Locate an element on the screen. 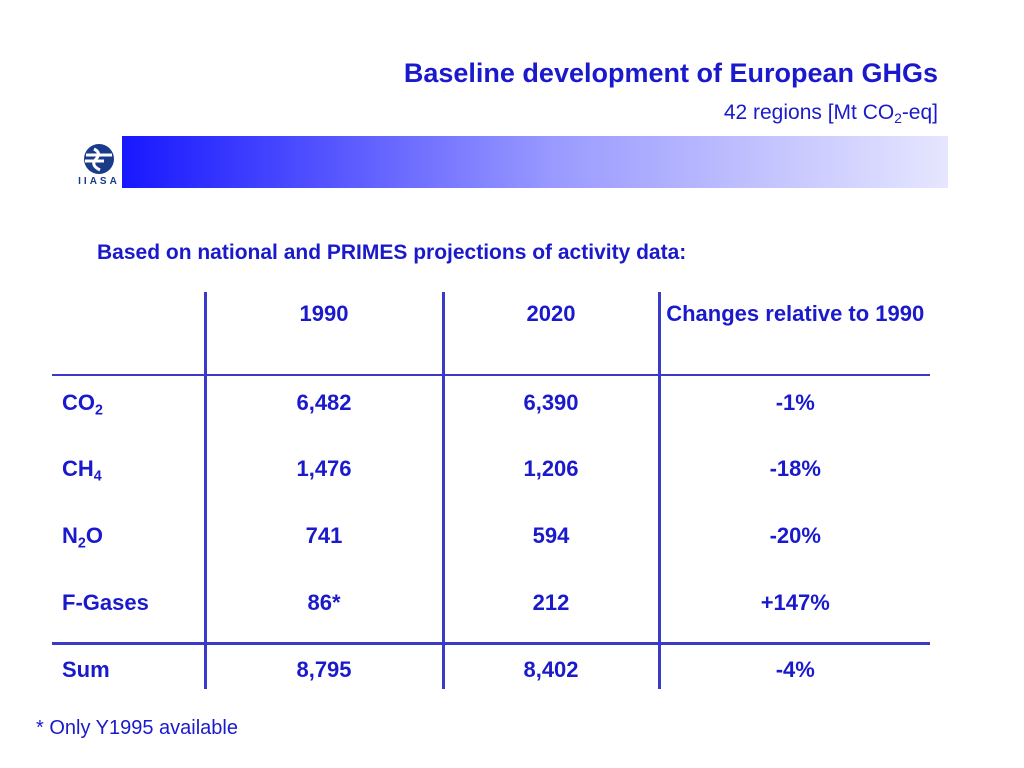 The width and height of the screenshot is (1024, 768). header-1990: 1990 is located at coordinates (323, 334).